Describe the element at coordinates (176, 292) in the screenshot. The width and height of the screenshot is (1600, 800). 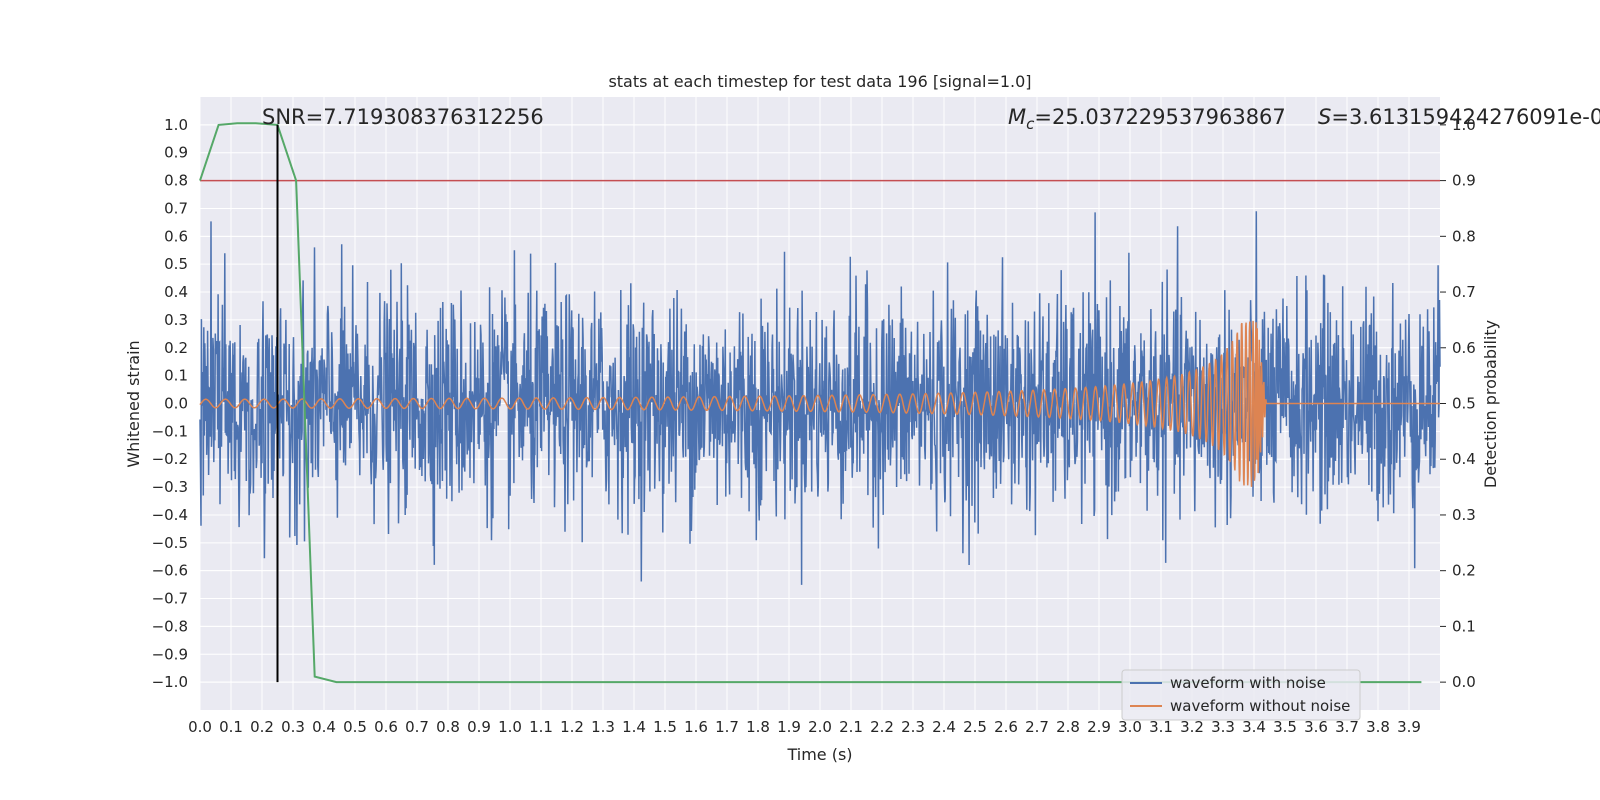
I see `left-y-tick-label: 0.4` at that location.